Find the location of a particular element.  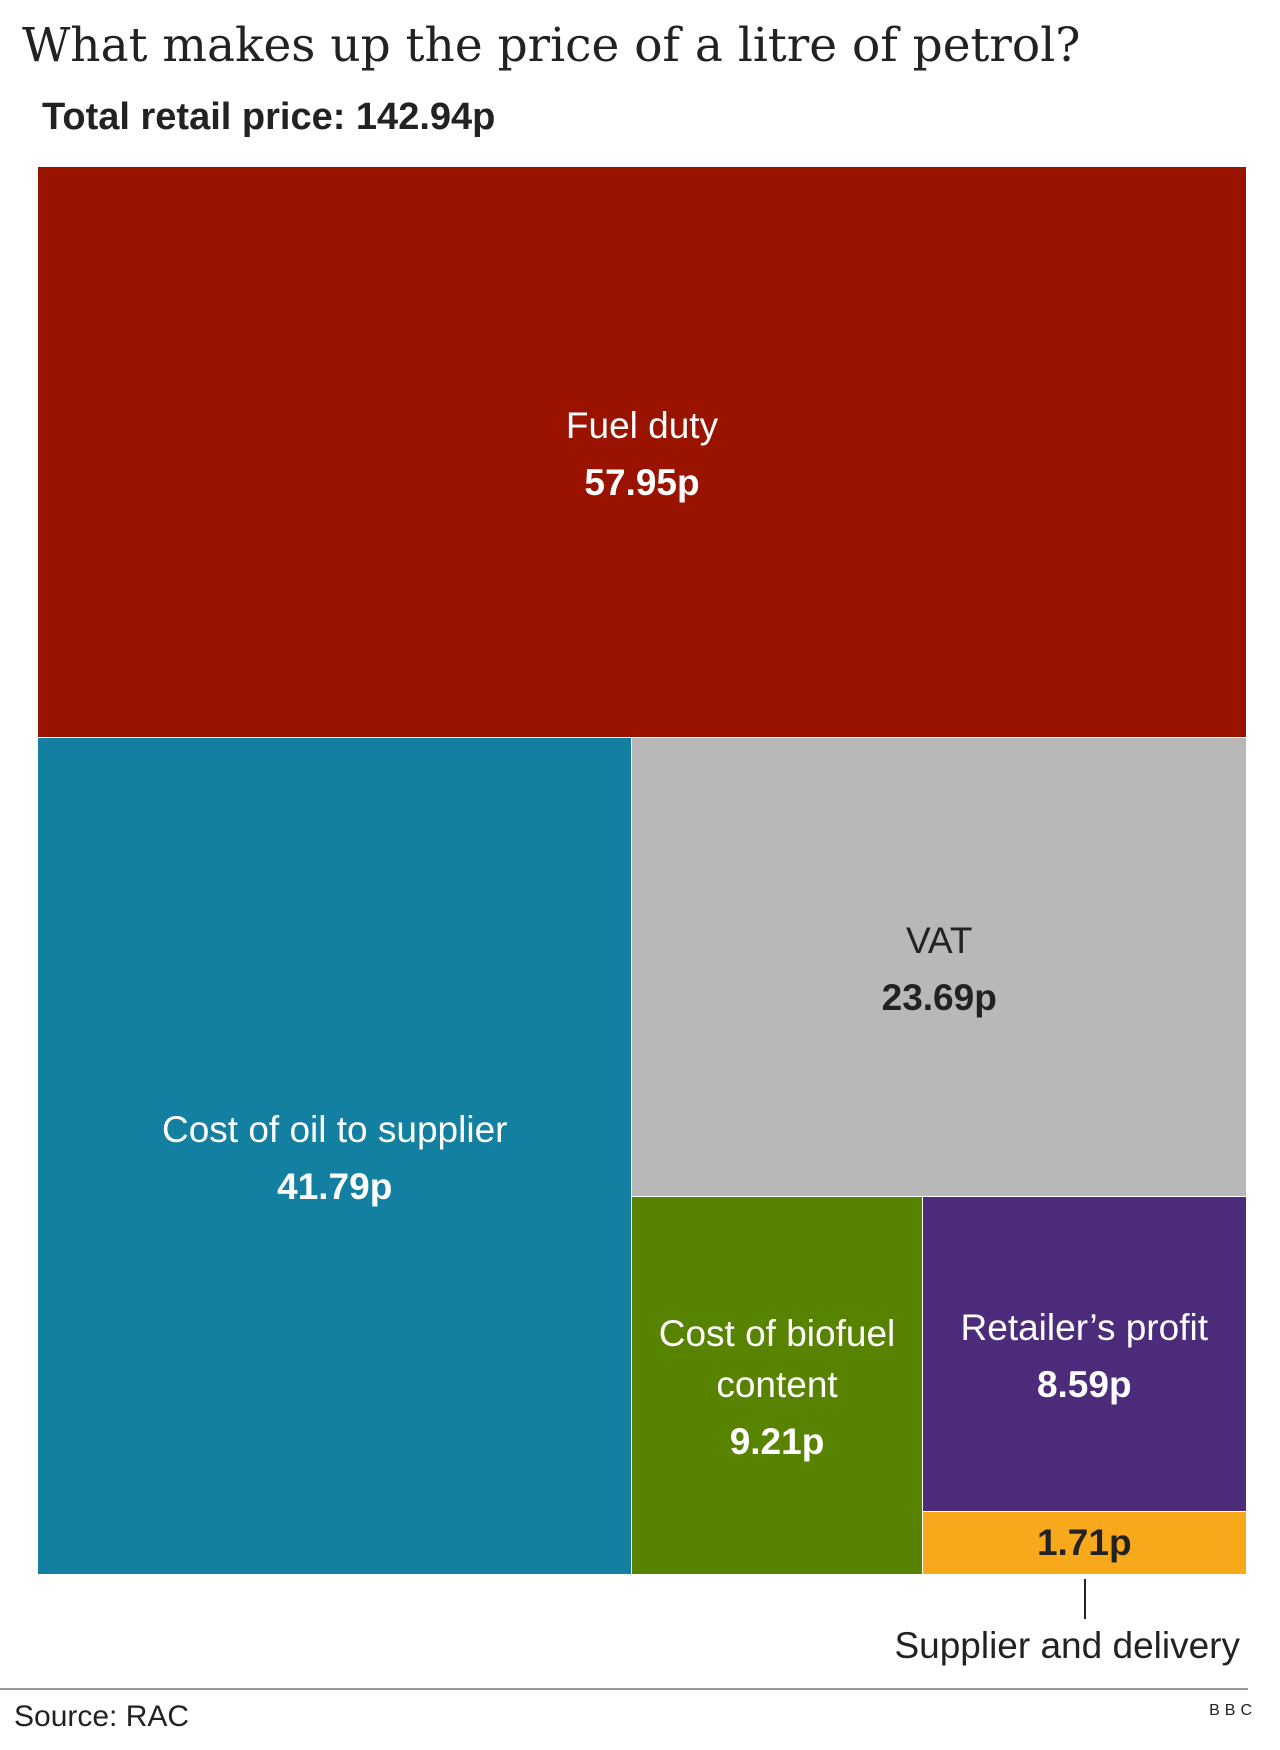

treemap-cell: VAT 23.69p is located at coordinates (939, 967).